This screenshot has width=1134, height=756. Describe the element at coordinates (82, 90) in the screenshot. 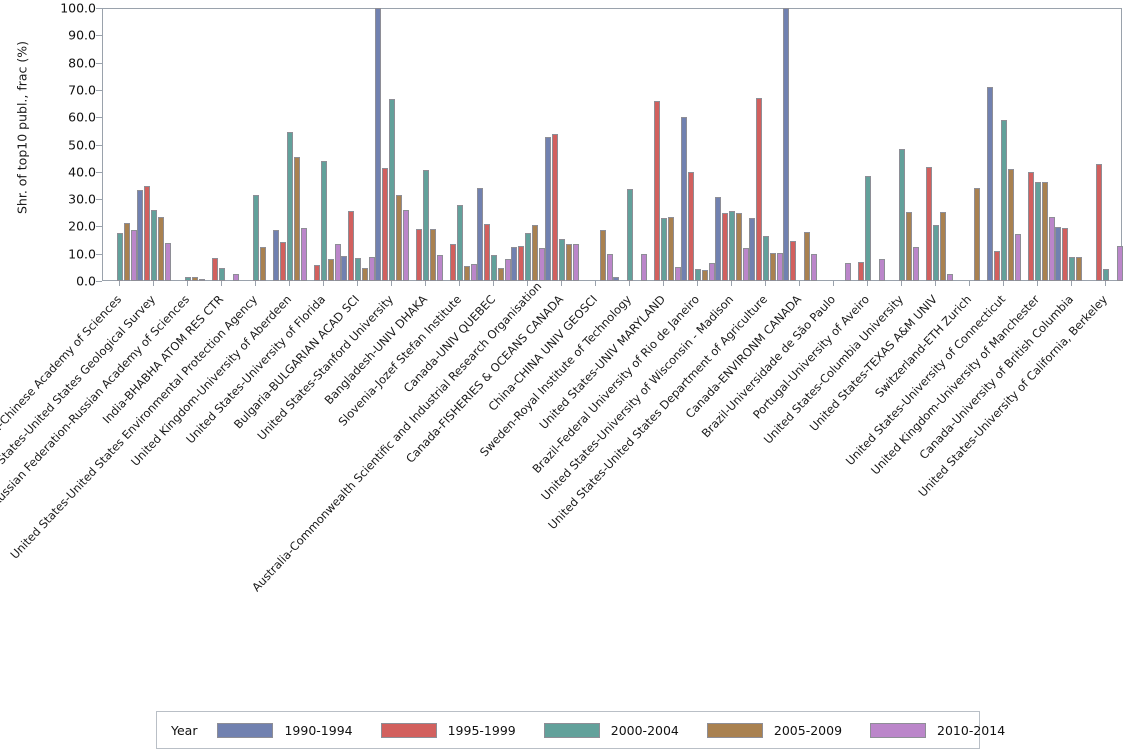

I see `y-tick-label: 70.0` at that location.